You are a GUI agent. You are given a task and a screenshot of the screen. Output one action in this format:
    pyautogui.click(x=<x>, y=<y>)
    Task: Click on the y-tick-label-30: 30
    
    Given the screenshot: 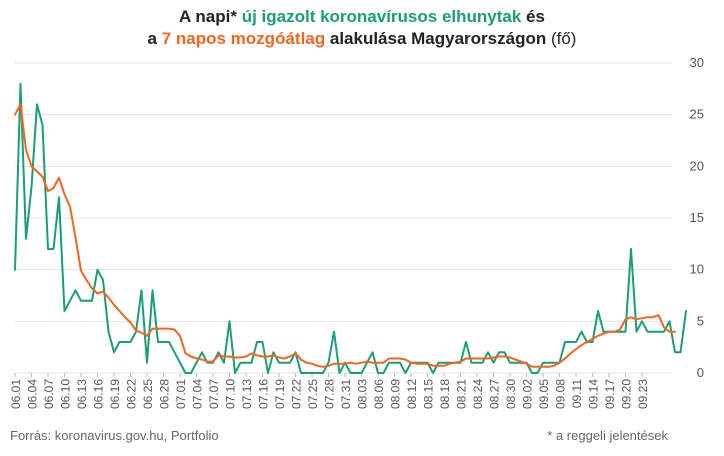 What is the action you would take?
    pyautogui.click(x=697, y=62)
    